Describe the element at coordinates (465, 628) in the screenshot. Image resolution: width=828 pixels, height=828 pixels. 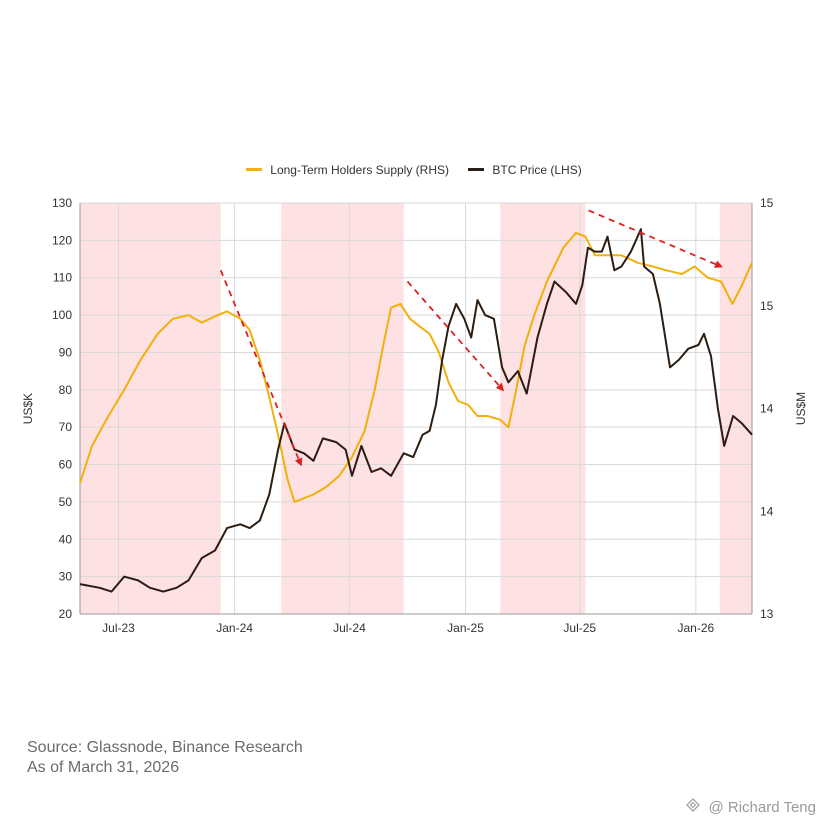
I see `x-tick-label: Jan-25` at that location.